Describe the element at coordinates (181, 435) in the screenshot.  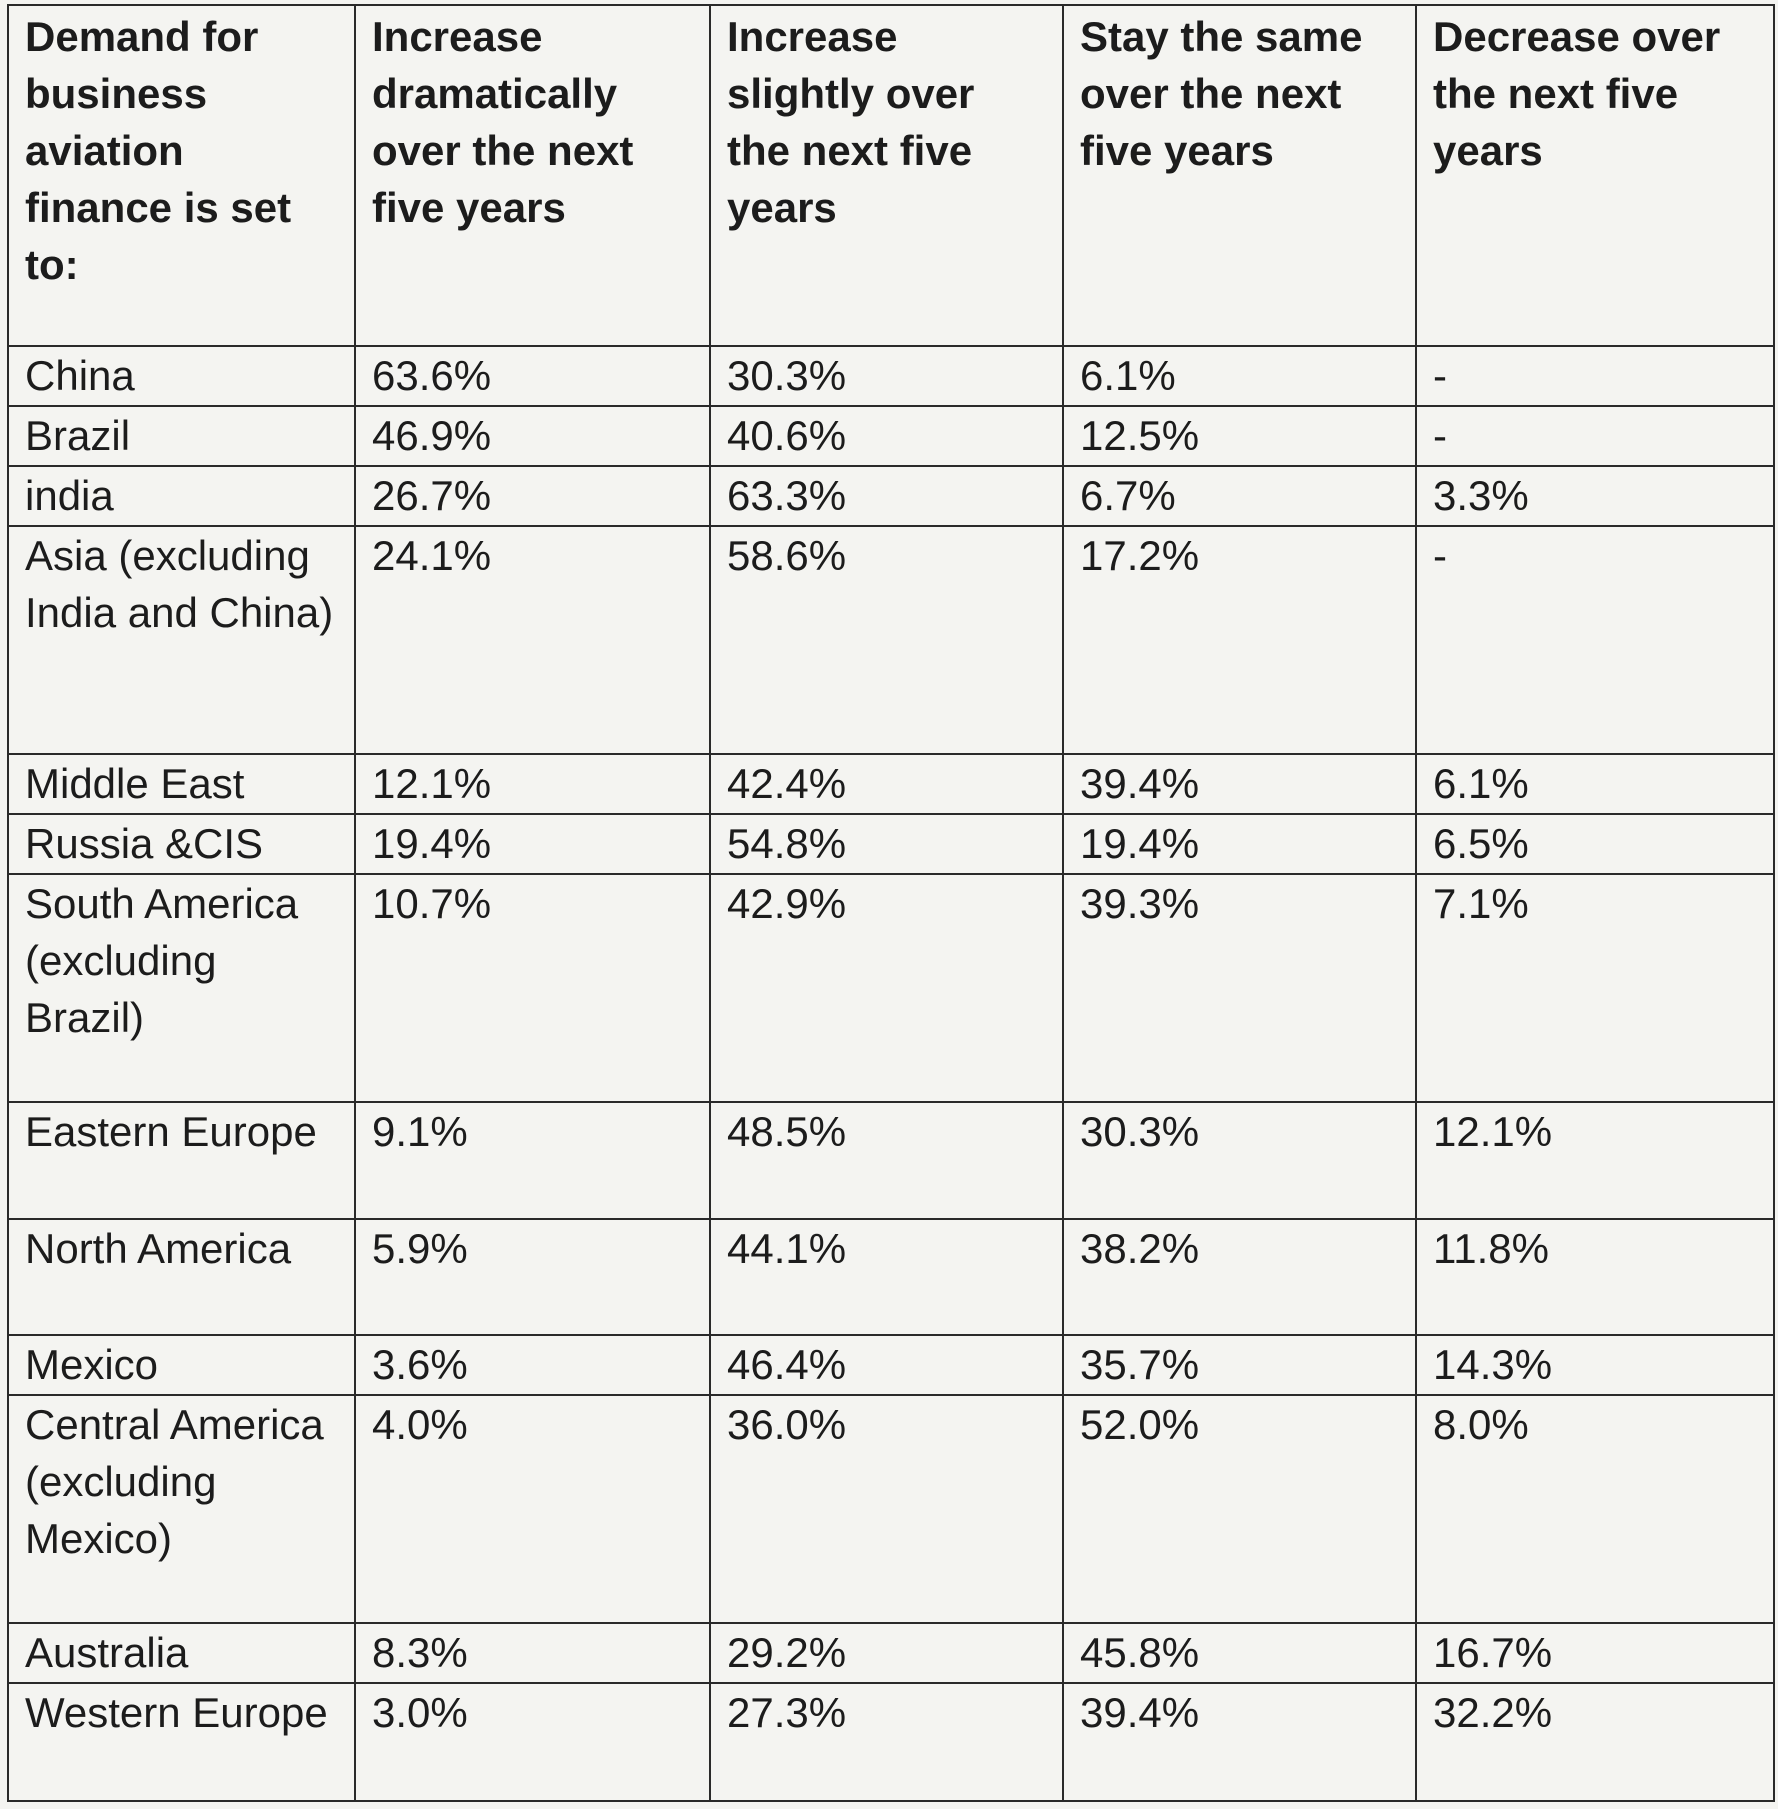
I see `cell-region: Brazil` at that location.